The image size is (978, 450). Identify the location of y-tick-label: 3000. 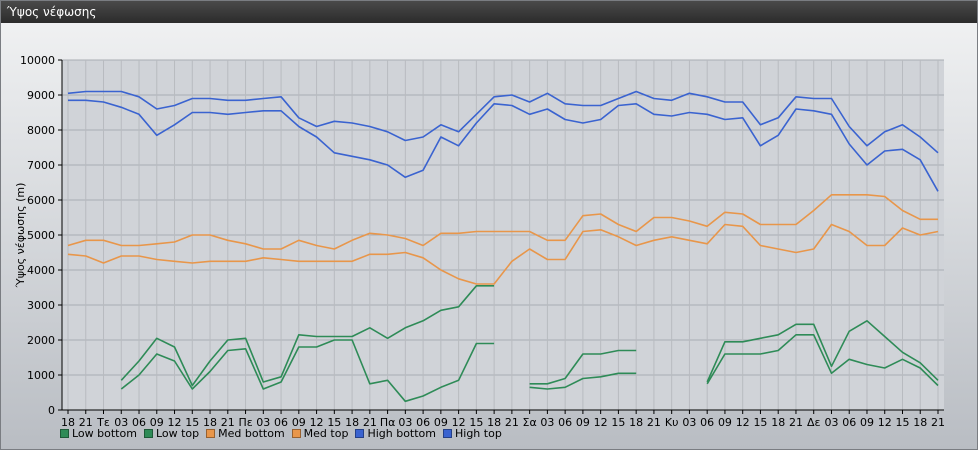
(41, 305).